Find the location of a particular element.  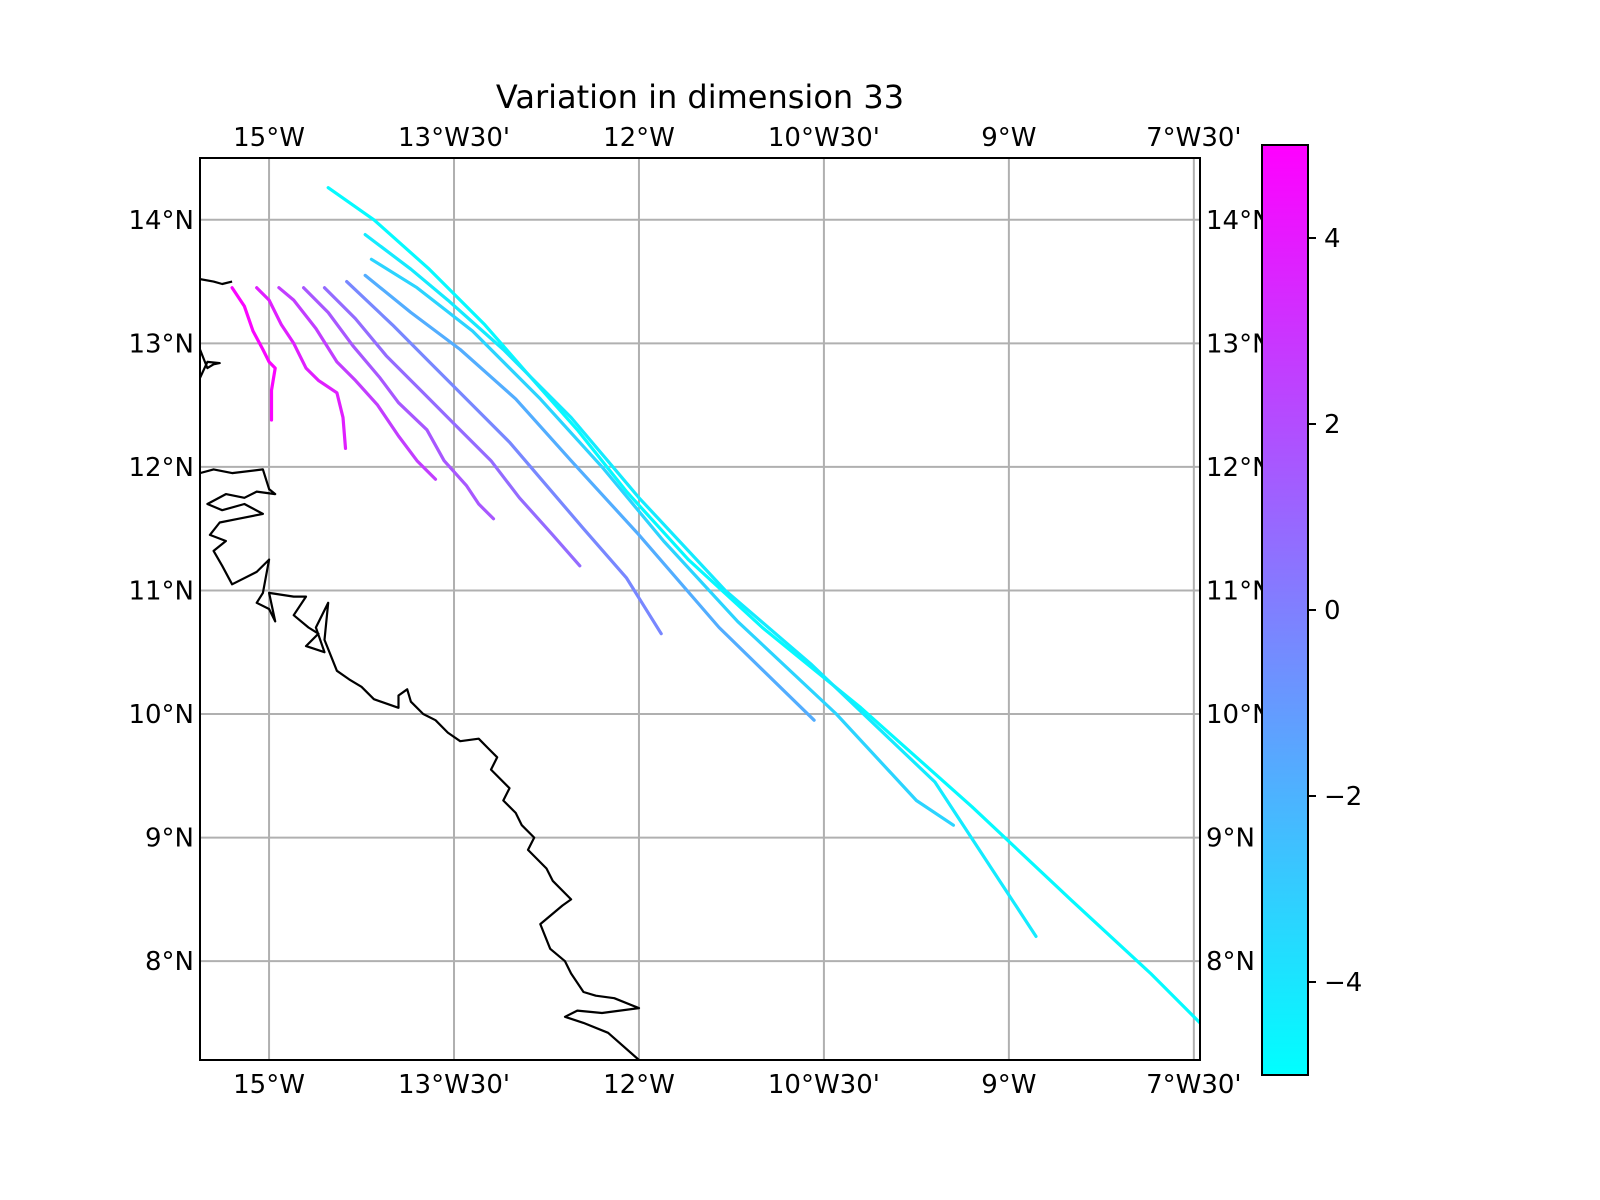

x-tick-label-bottom: 7°W30' is located at coordinates (1193, 1085).